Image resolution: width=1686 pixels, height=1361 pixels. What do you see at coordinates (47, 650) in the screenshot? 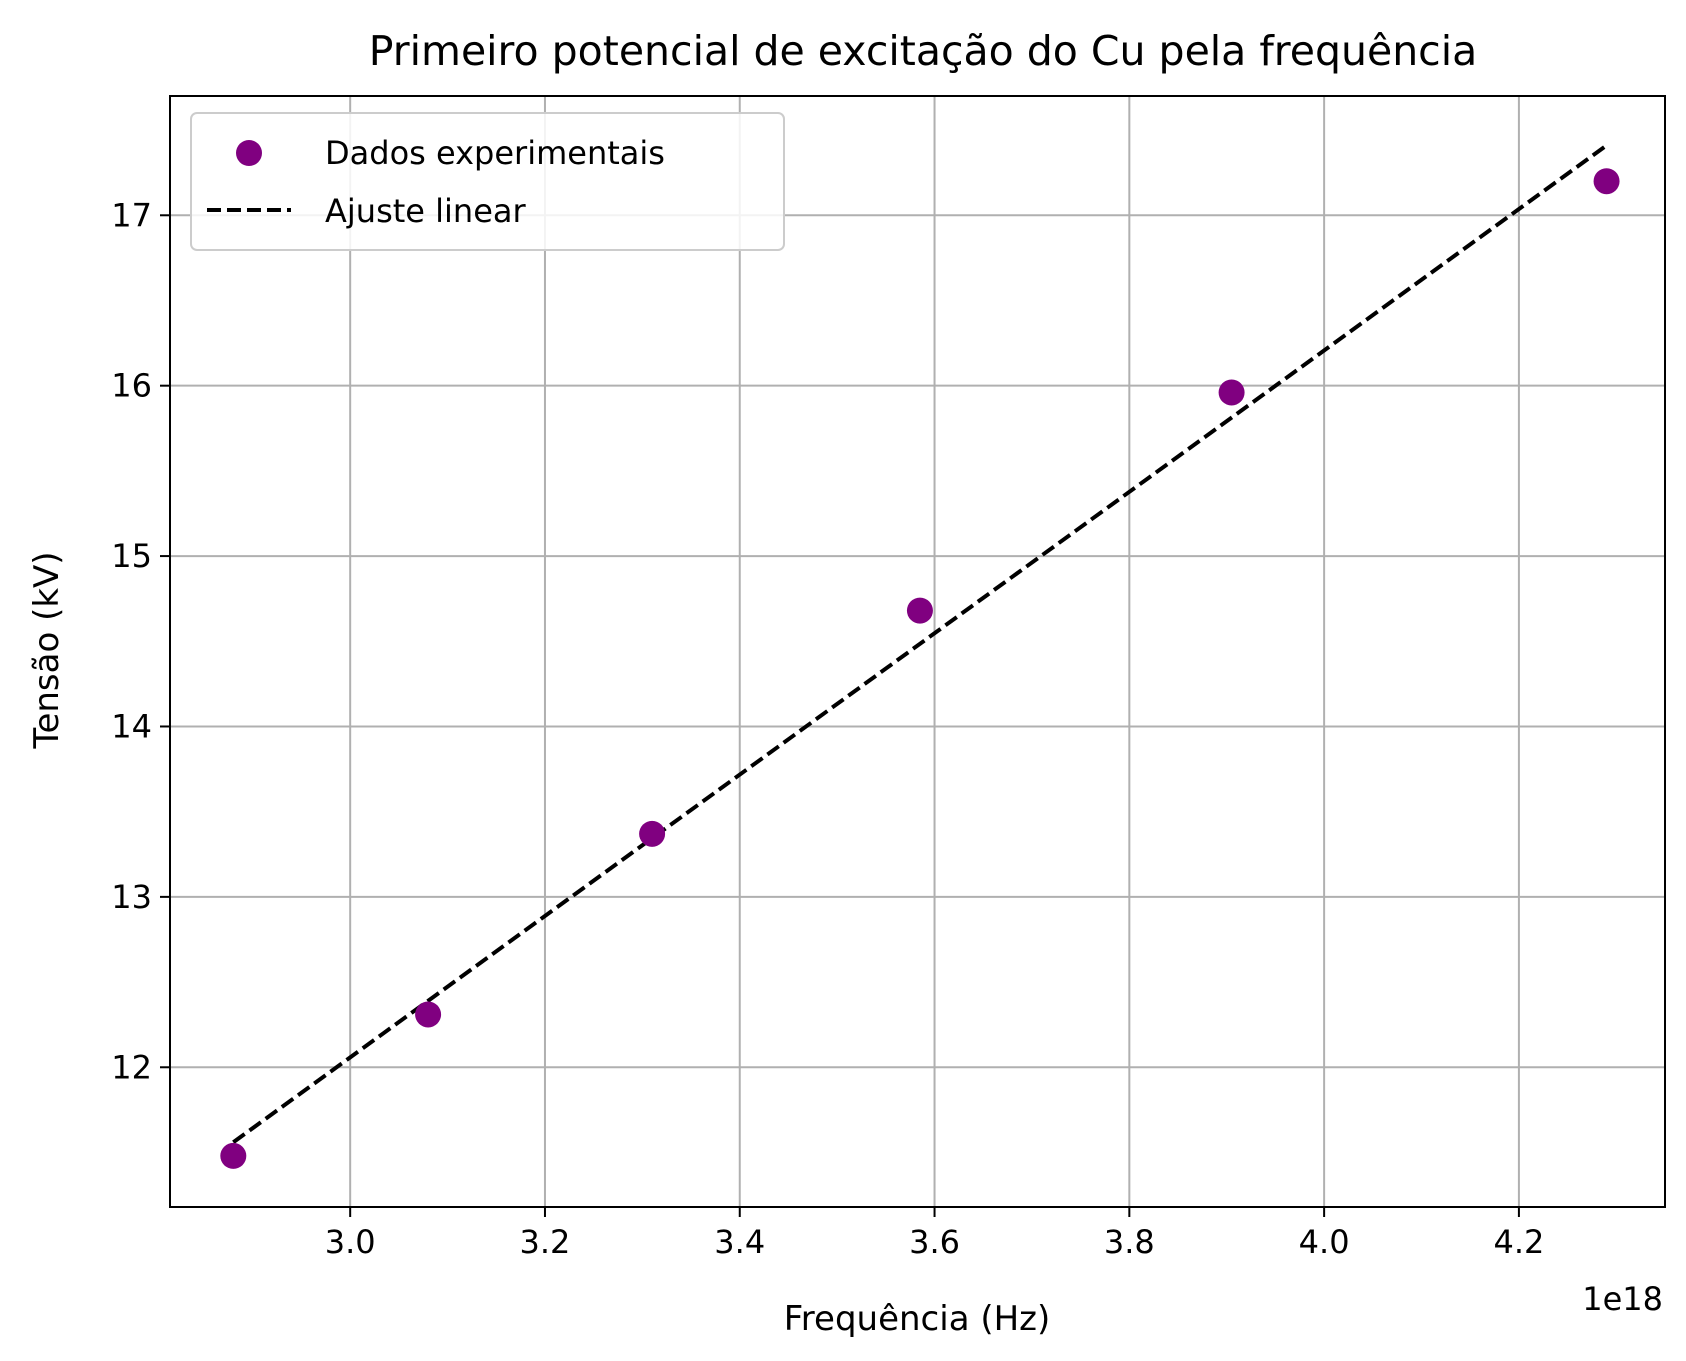
I see `y-axis-label: Tensão (kV)` at bounding box center [47, 650].